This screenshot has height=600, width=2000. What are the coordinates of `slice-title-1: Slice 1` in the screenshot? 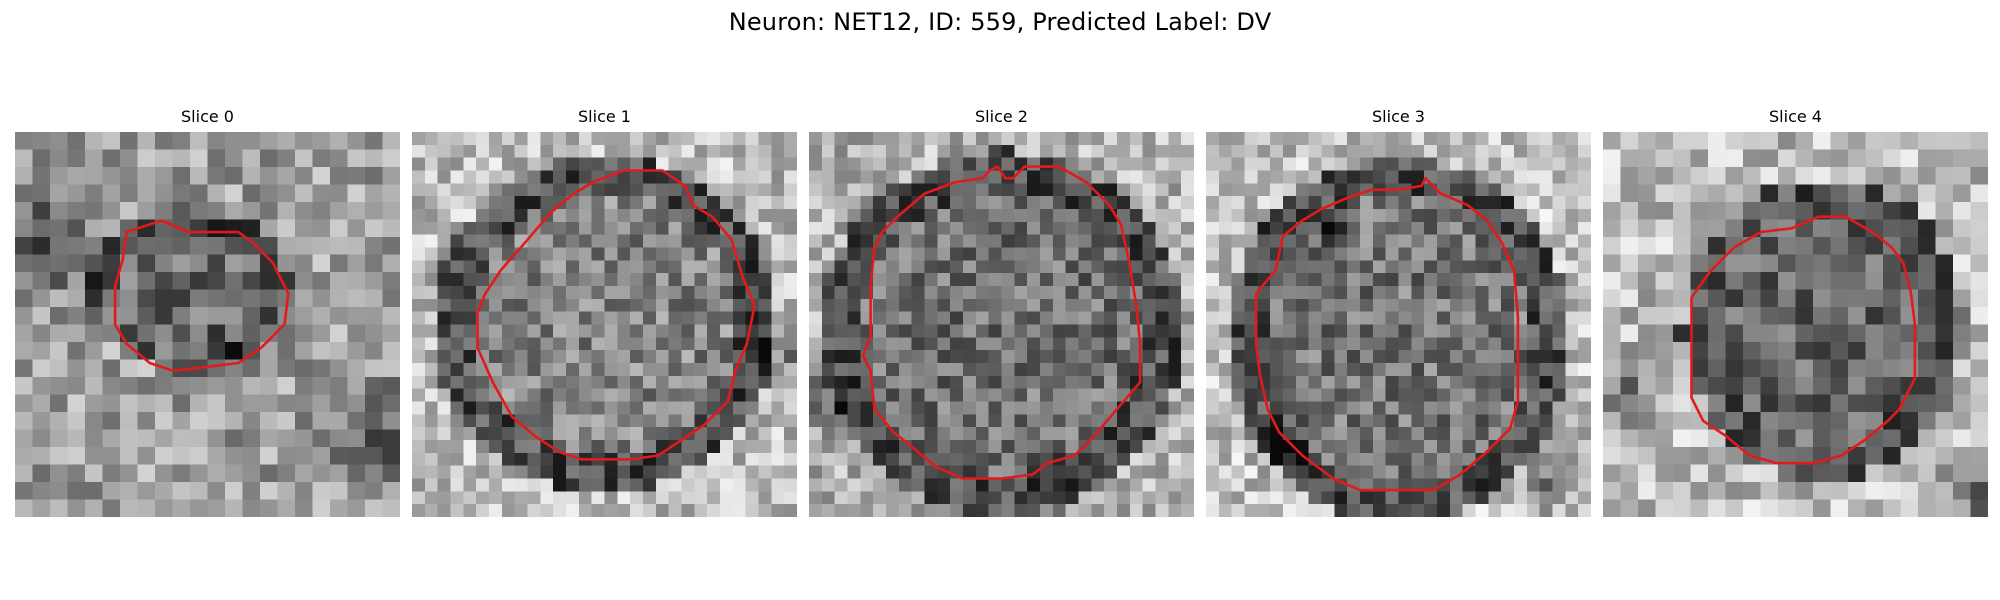 It's located at (604, 116).